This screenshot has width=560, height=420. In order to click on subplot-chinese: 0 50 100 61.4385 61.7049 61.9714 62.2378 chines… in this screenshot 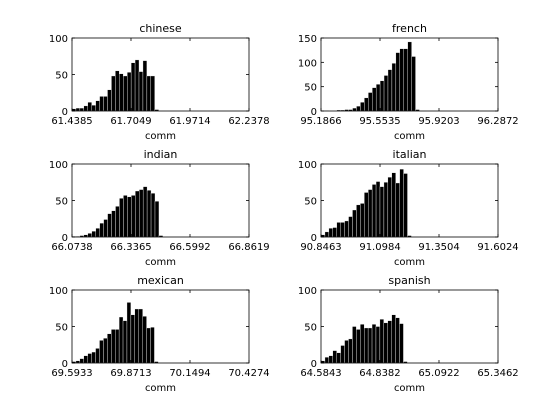, I will do `click(159, 82)`.